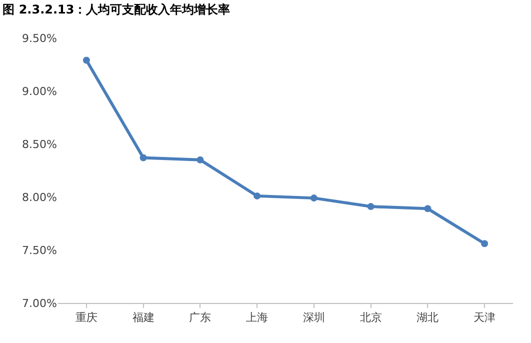 This screenshot has width=531, height=343. I want to click on x-tick-label: 天津, so click(485, 317).